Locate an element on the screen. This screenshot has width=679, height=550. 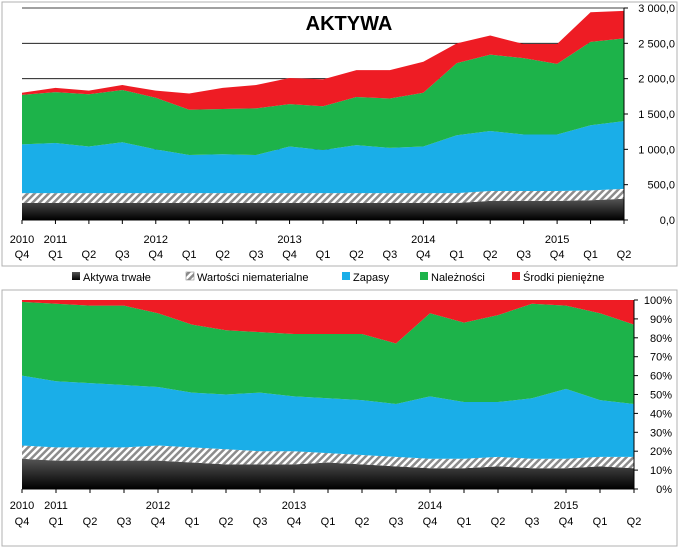
y-tick-label: 2 000,0 is located at coordinates (656, 80).